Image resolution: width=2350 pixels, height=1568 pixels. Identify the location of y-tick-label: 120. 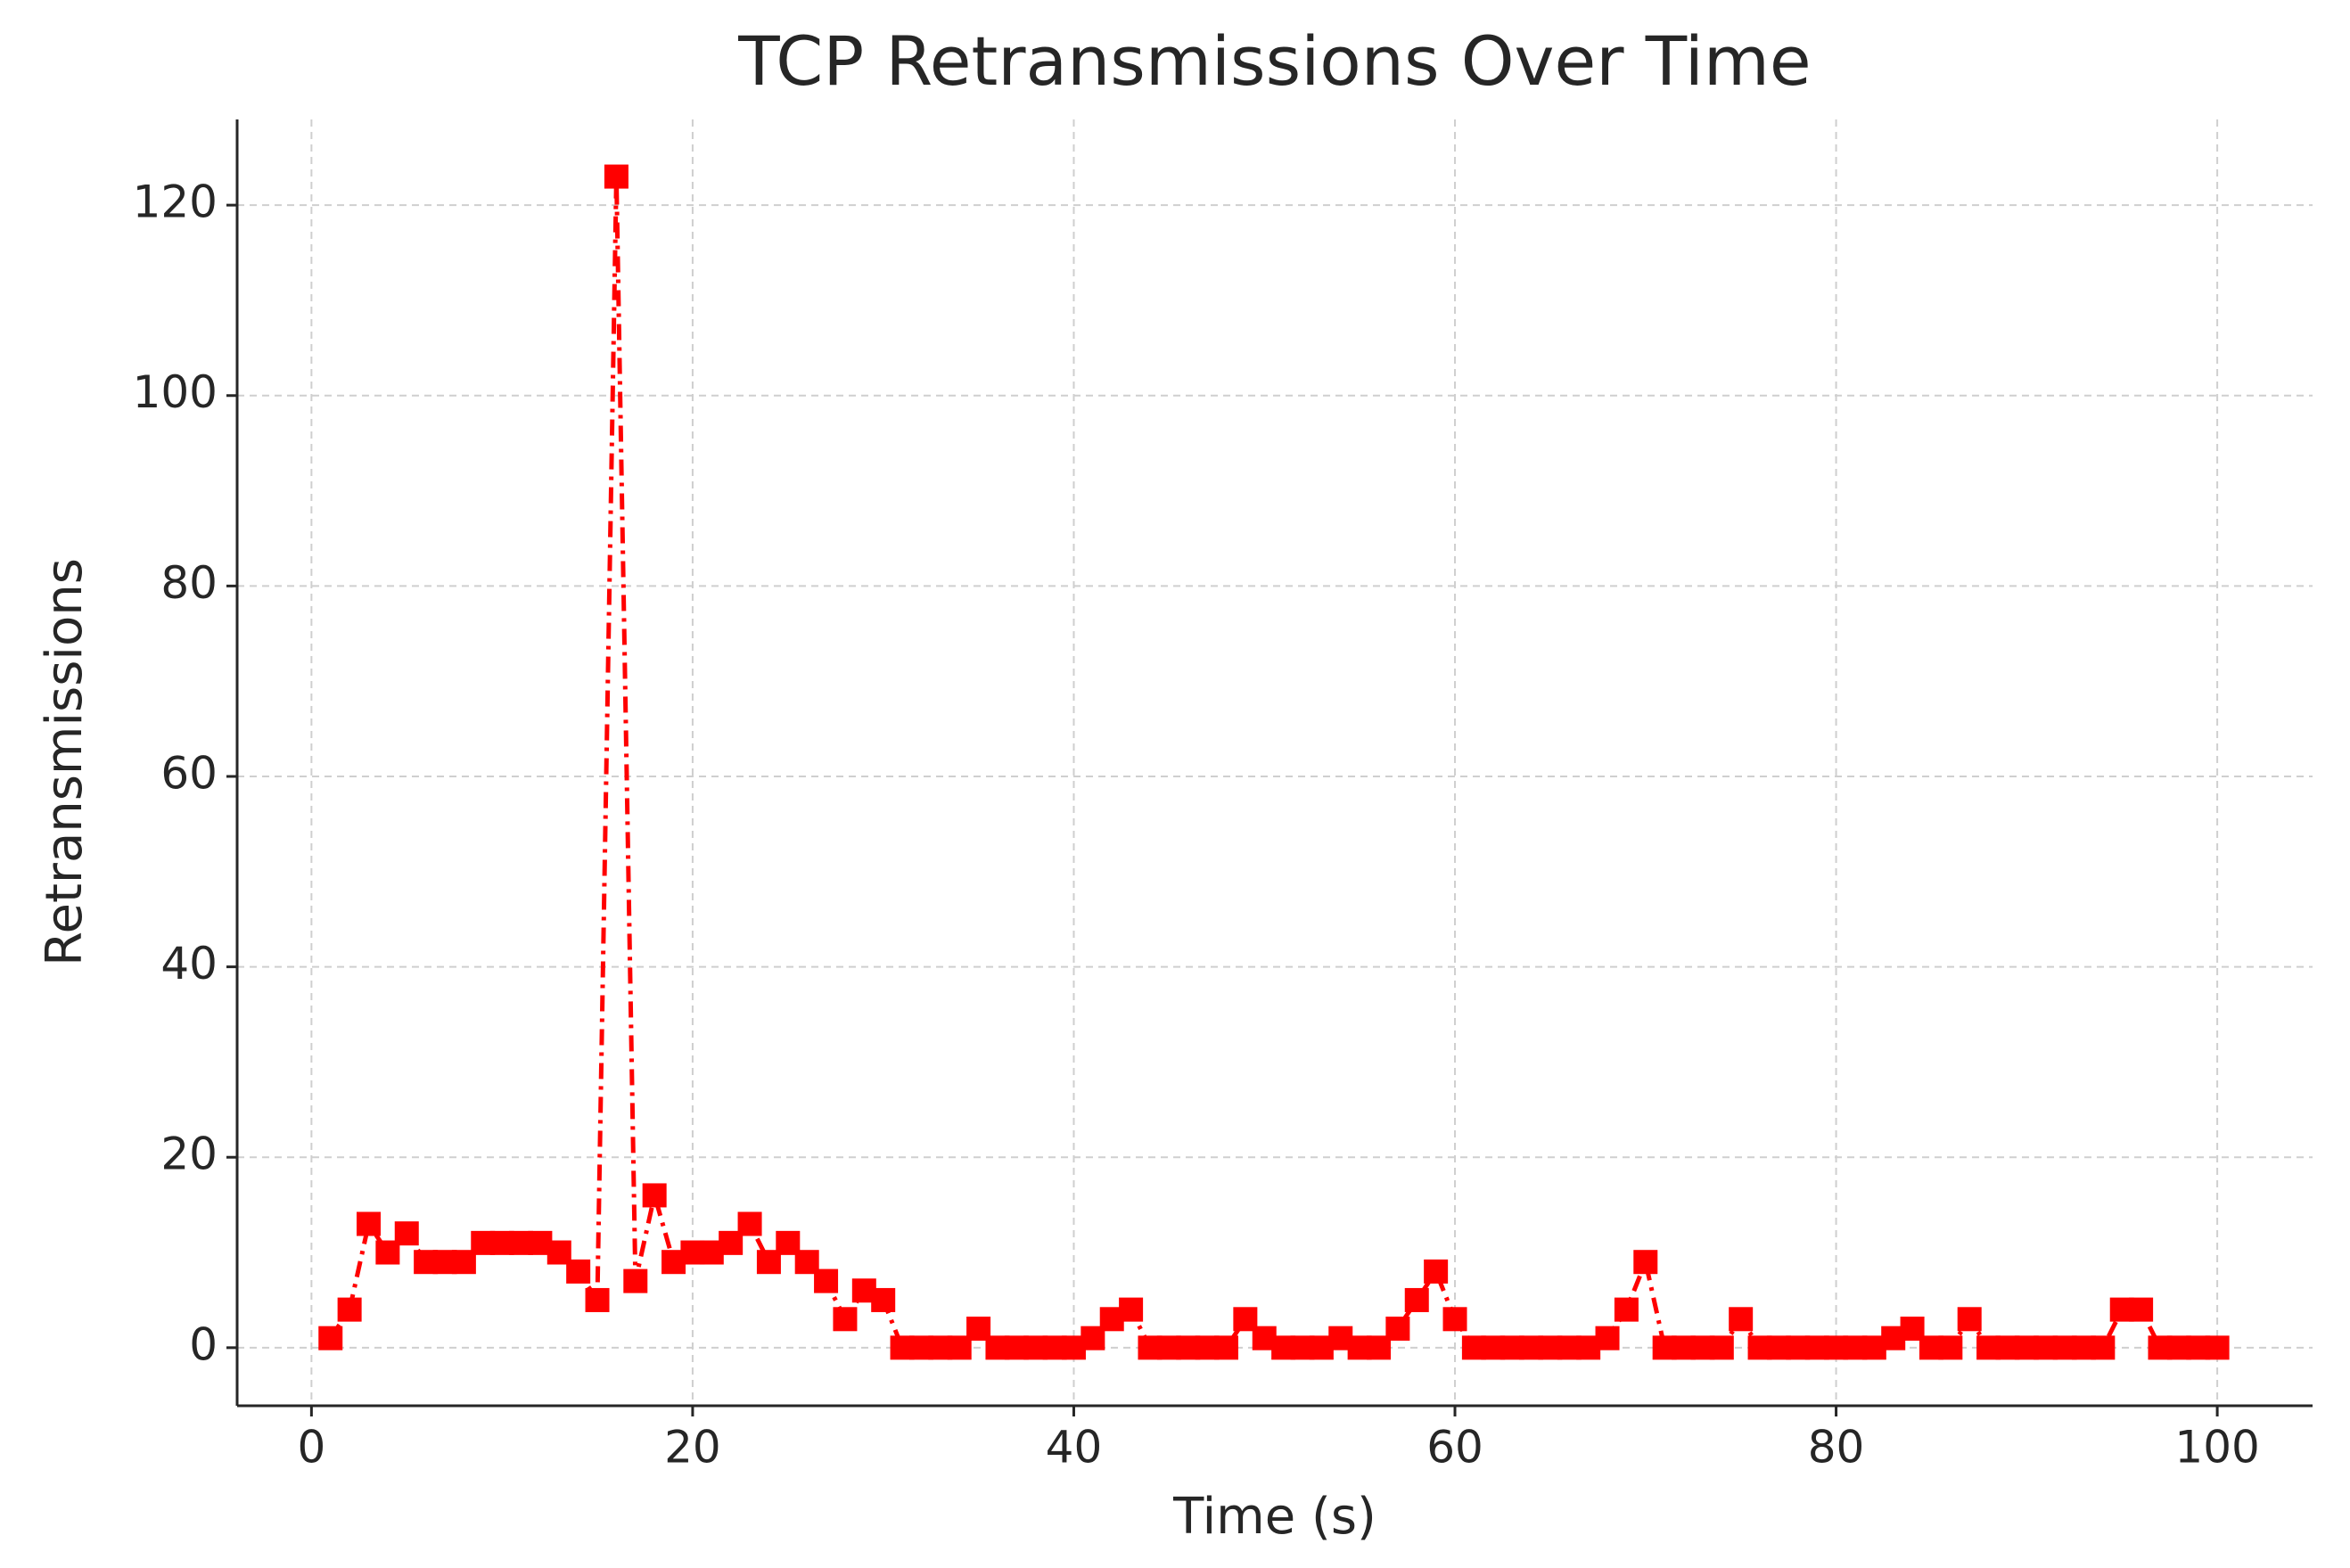
(175, 202).